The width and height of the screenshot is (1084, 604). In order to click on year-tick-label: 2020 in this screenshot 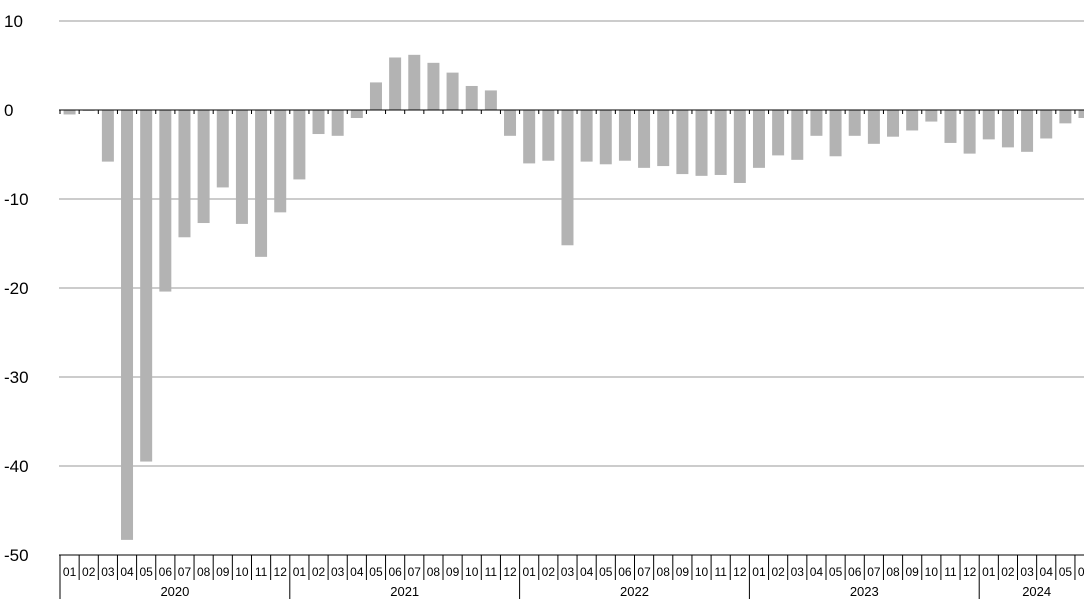, I will do `click(174, 591)`.